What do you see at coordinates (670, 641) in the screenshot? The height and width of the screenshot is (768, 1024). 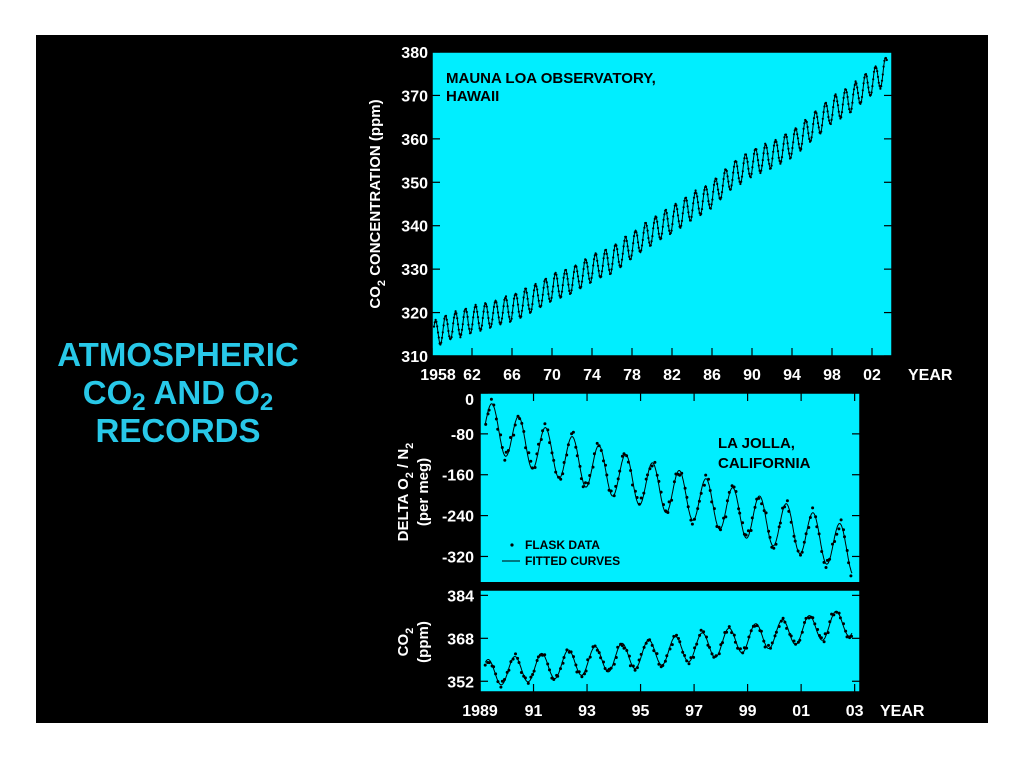 I see `la-jolla-co2-plot-area` at bounding box center [670, 641].